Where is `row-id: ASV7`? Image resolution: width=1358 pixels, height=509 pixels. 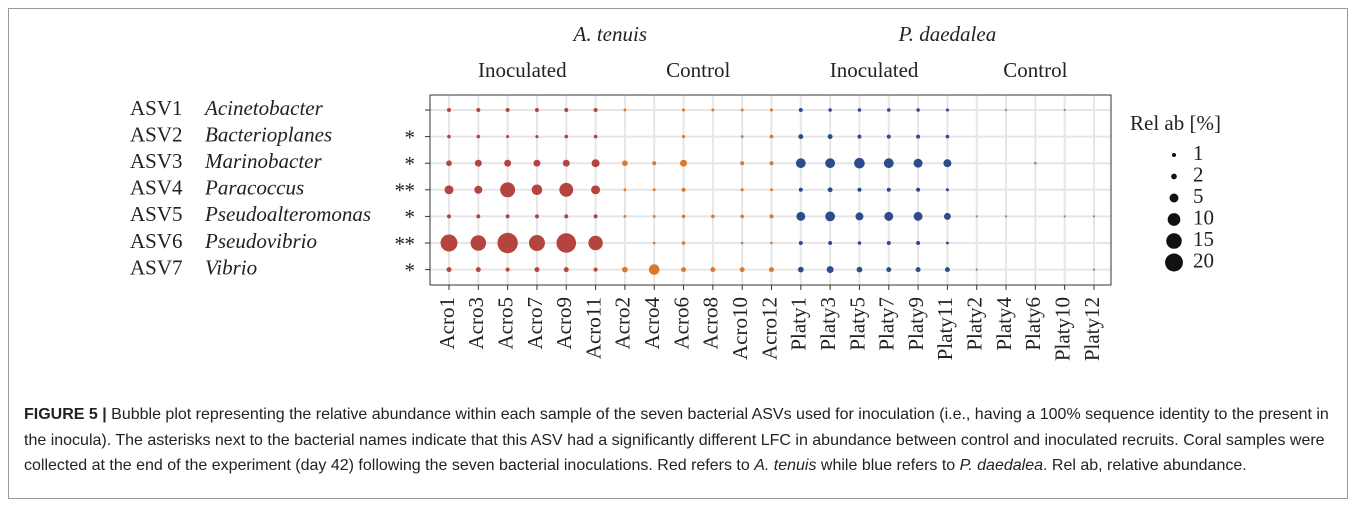 row-id: ASV7 is located at coordinates (156, 267).